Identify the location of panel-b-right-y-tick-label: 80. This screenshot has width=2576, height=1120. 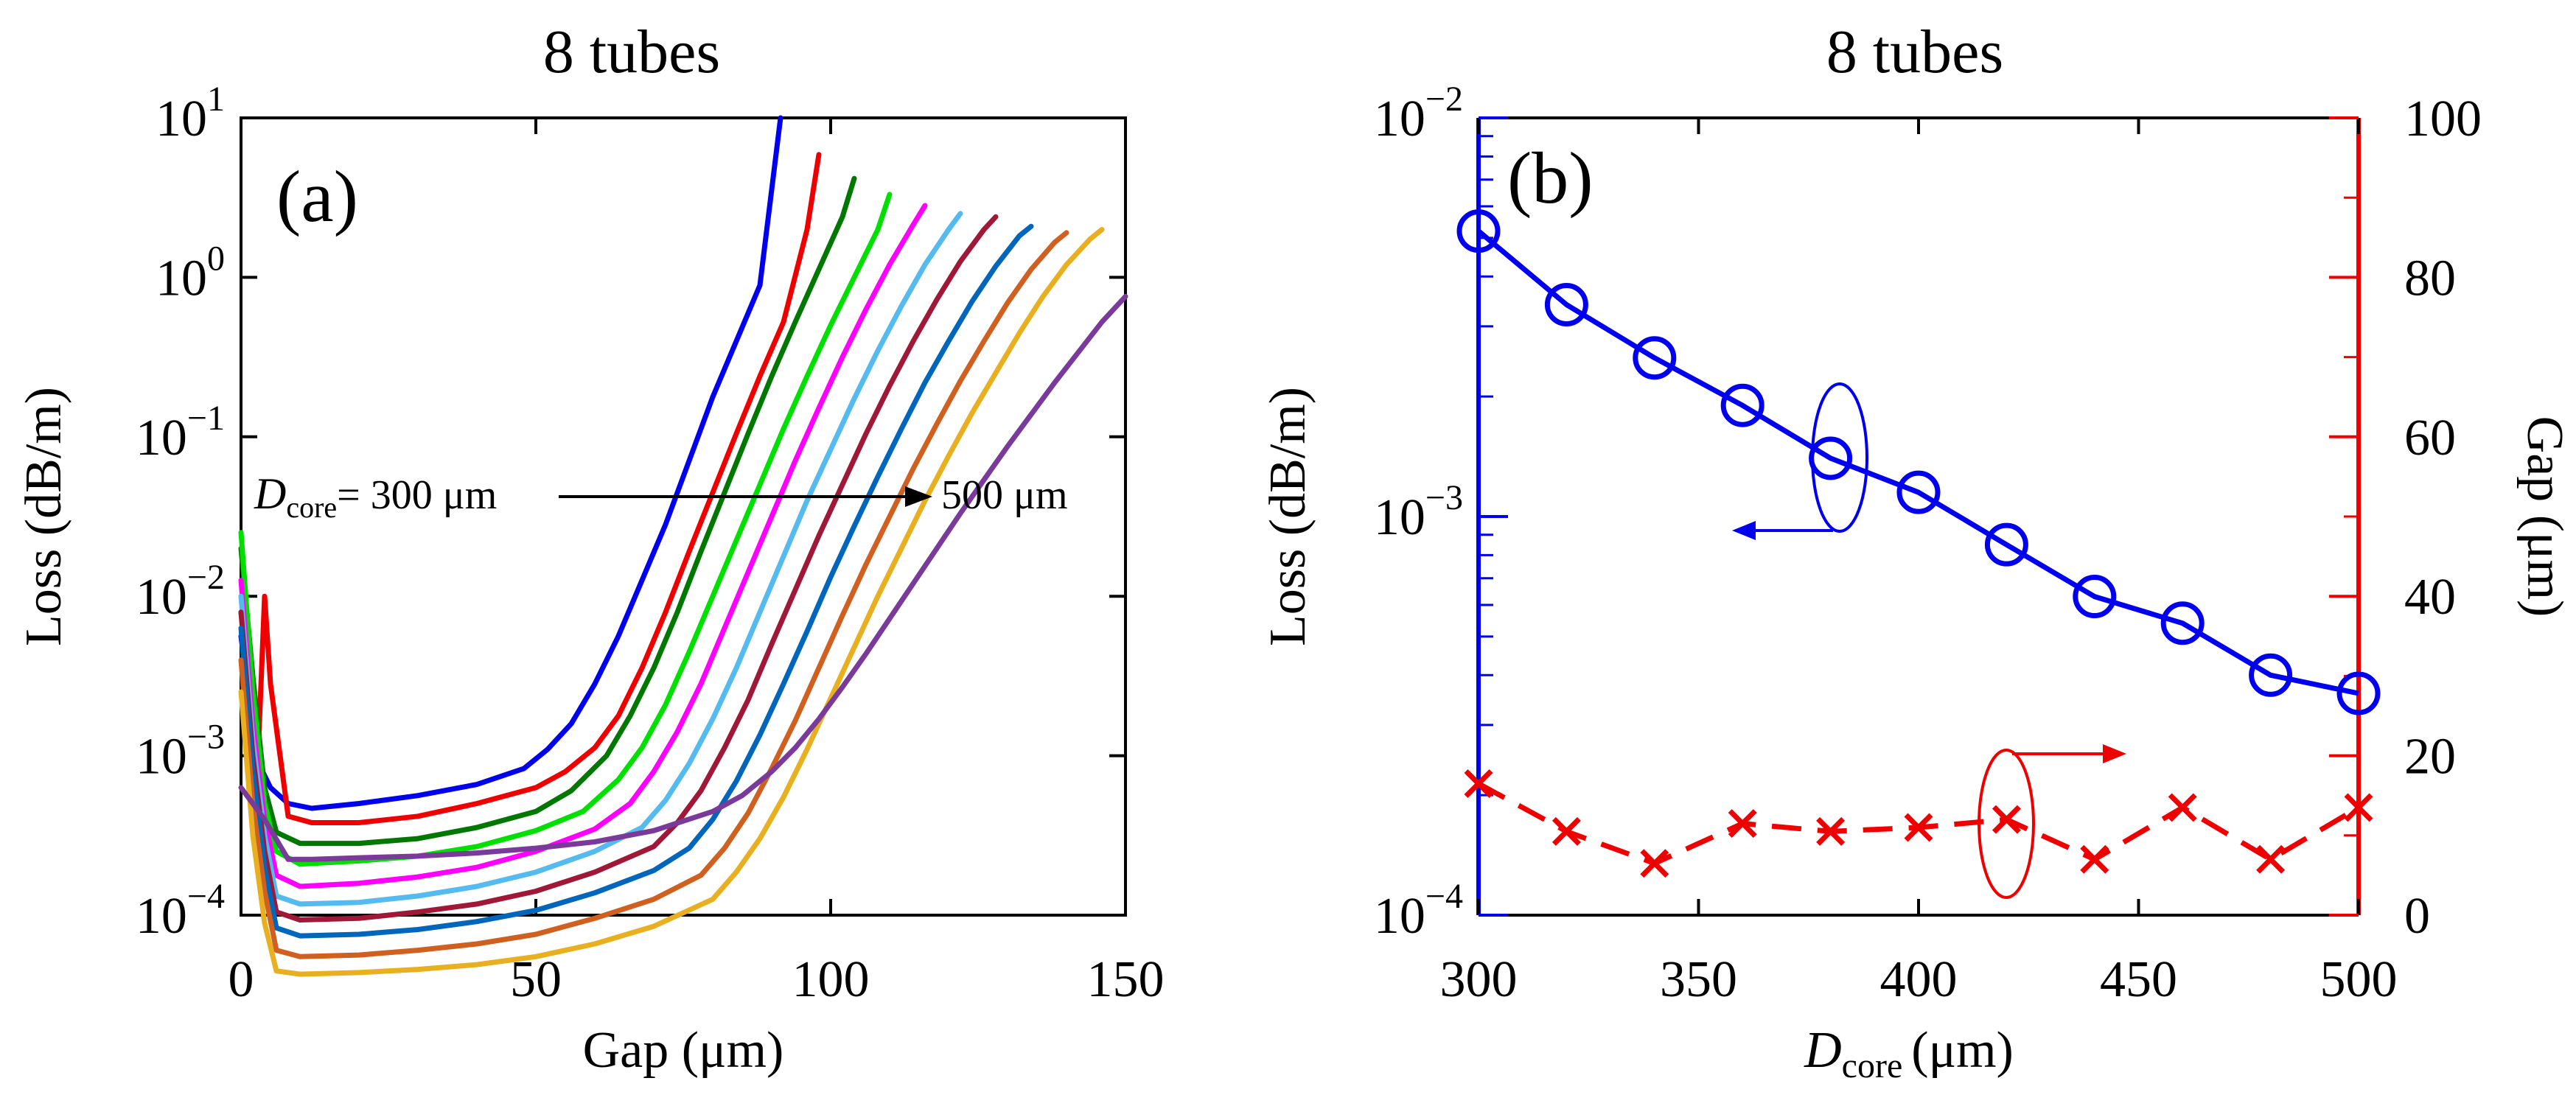
(2430, 278).